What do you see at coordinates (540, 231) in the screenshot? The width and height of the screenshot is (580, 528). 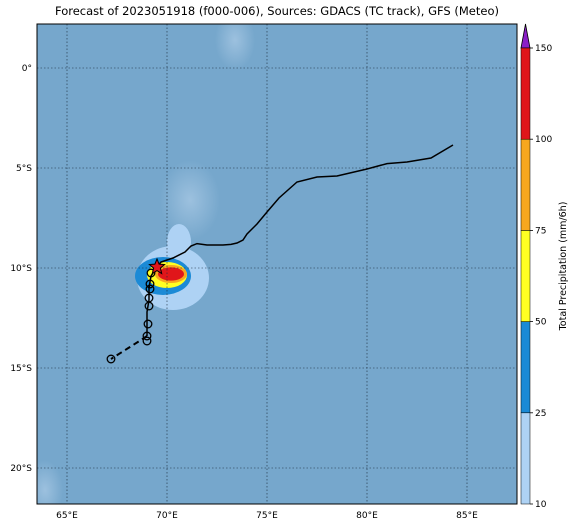 I see `colorbar-tick-label: 75` at bounding box center [540, 231].